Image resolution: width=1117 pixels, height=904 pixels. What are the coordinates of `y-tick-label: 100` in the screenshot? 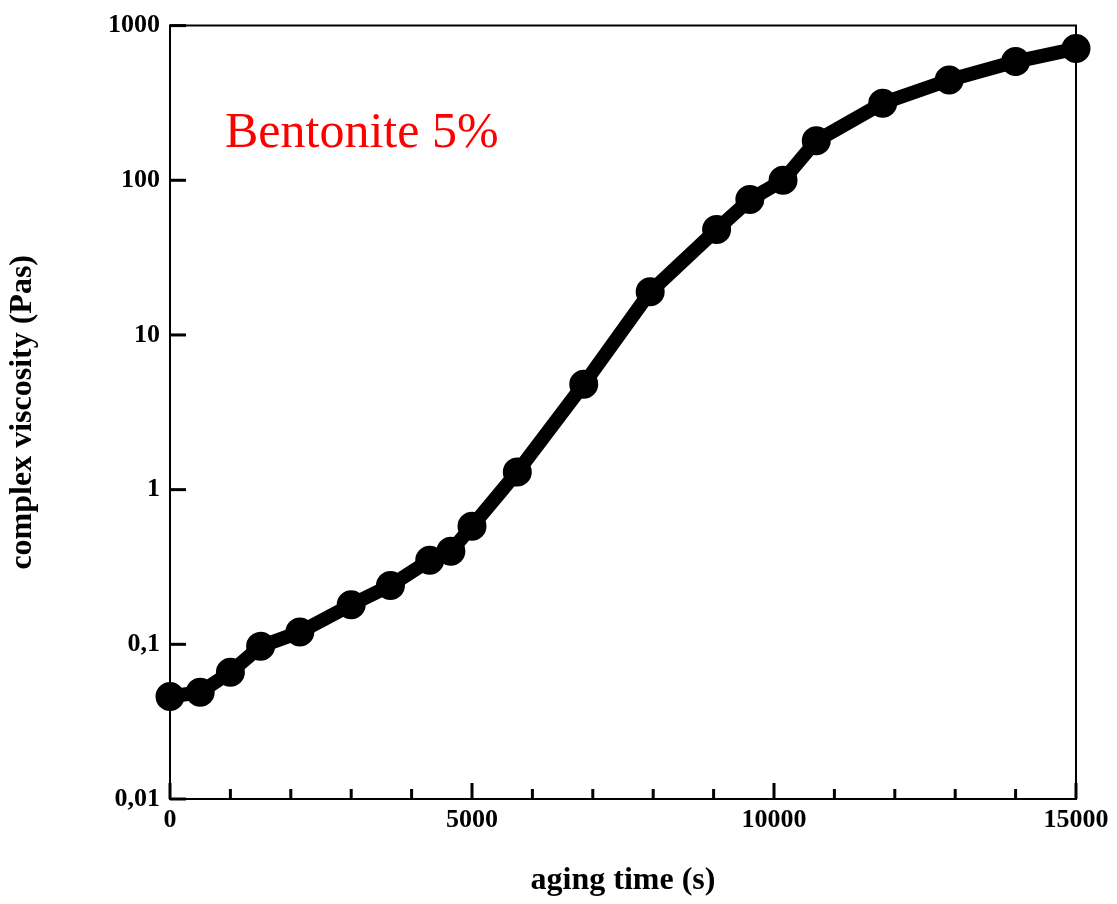 It's located at (140, 178).